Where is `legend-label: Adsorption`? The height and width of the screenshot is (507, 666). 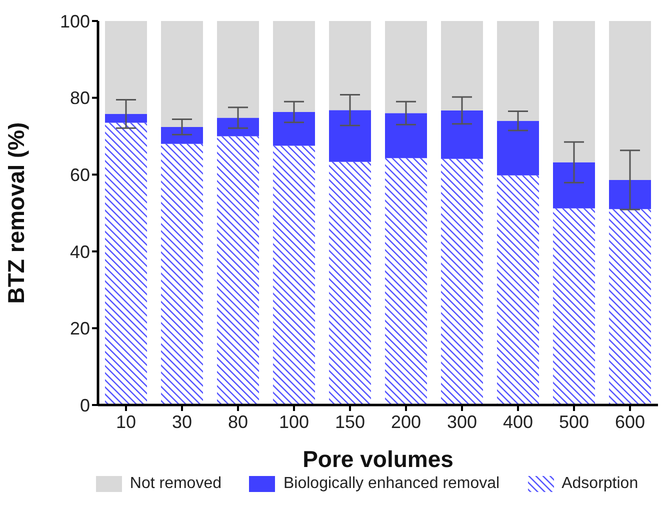 legend-label: Adsorption is located at coordinates (599, 484).